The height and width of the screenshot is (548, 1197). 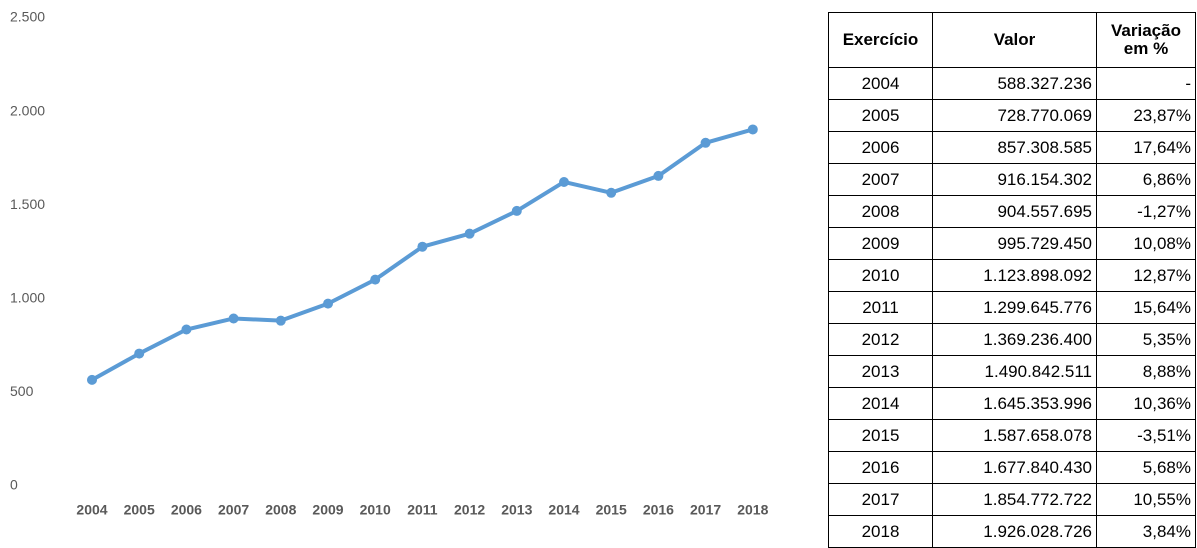 I want to click on table-cell: 995.729.450, so click(x=1014, y=243).